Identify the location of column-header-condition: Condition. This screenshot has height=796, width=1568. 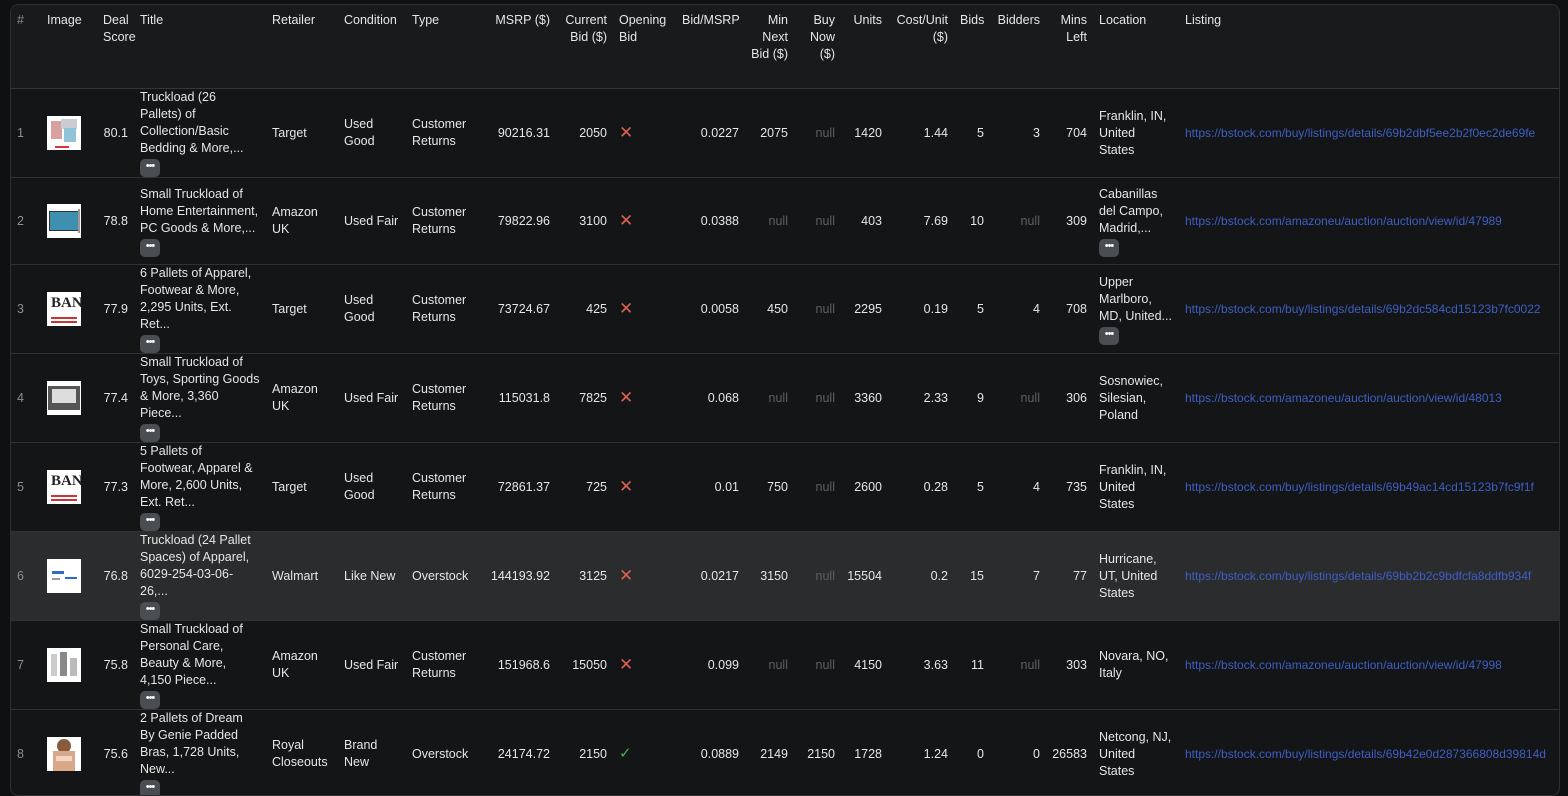
(372, 47).